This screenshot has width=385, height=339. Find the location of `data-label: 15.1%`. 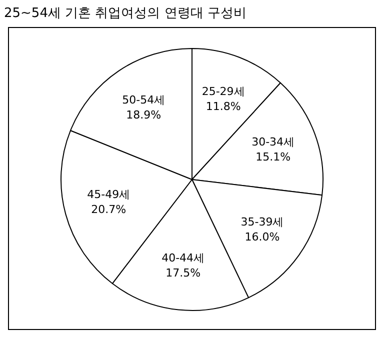

data-label: 15.1% is located at coordinates (273, 157).